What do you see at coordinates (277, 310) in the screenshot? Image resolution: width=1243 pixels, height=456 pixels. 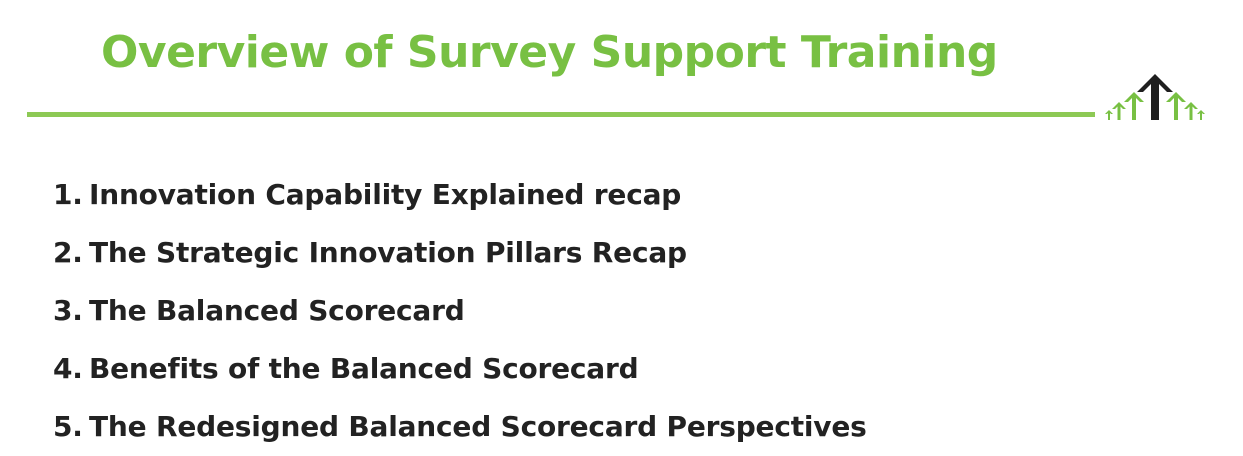 I see `item-text: The Balanced Scorecard` at bounding box center [277, 310].